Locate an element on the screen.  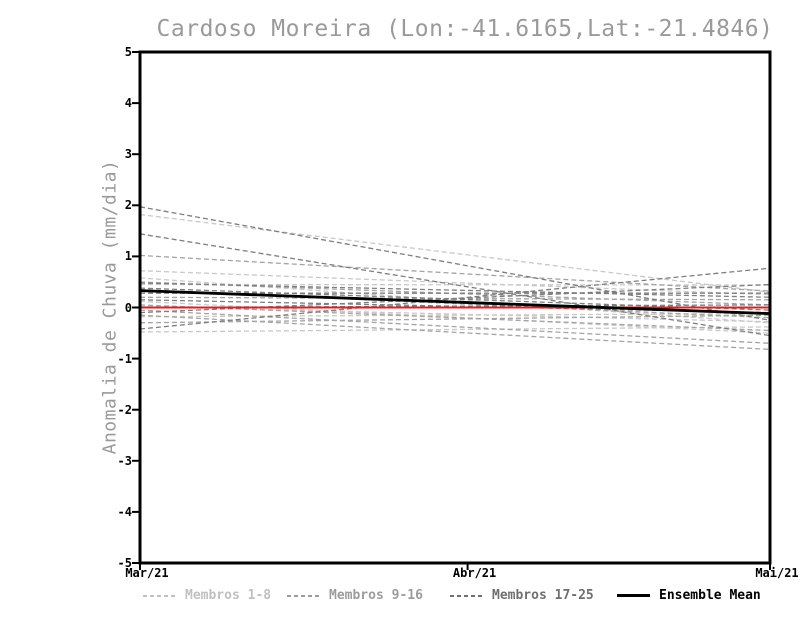
legend-item-ensemble-mean: Ensemble Mean is located at coordinates (689, 594).